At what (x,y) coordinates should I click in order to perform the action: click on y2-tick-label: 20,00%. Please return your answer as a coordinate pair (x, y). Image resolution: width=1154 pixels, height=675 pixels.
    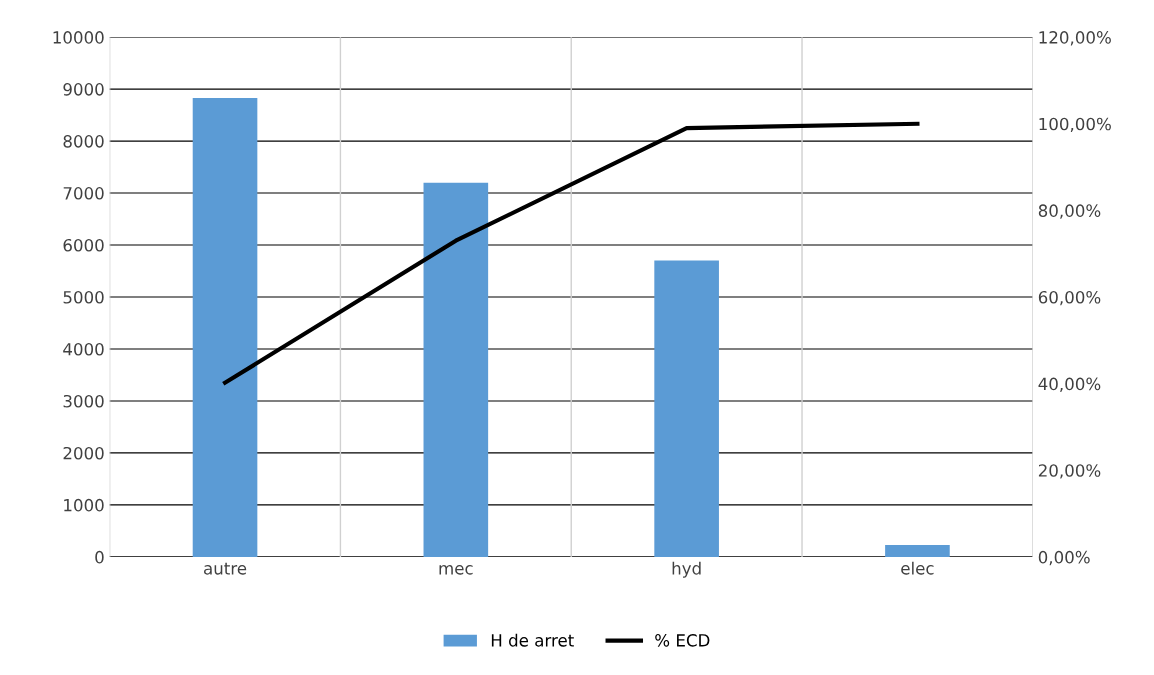
    Looking at the image, I should click on (1069, 471).